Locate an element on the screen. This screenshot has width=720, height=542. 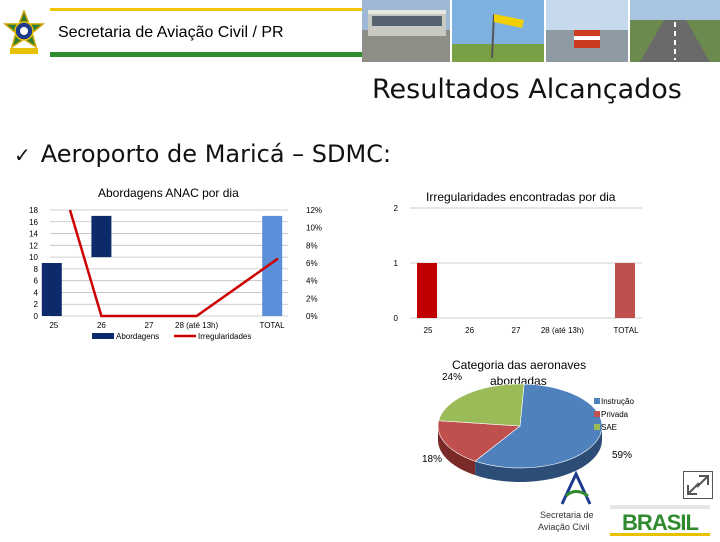
chart1-y2tick: 8% is located at coordinates (312, 245).